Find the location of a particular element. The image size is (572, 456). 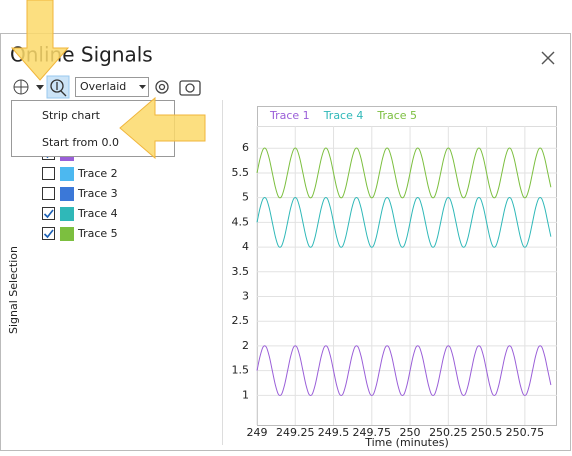

snapshot-button is located at coordinates (190, 88).